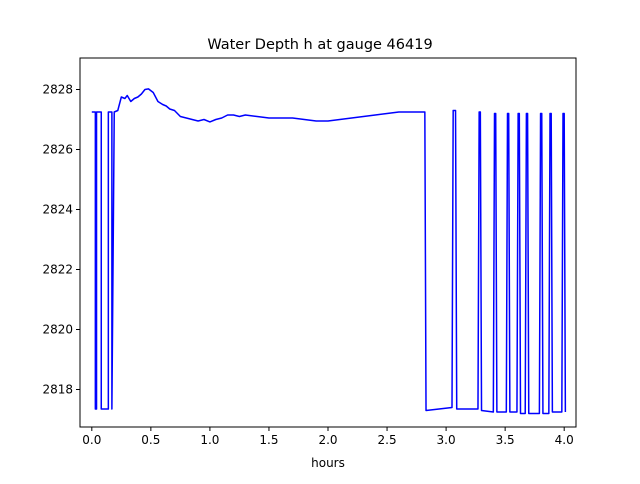  Describe the element at coordinates (57, 330) in the screenshot. I see `y-tick-label: 2820` at that location.